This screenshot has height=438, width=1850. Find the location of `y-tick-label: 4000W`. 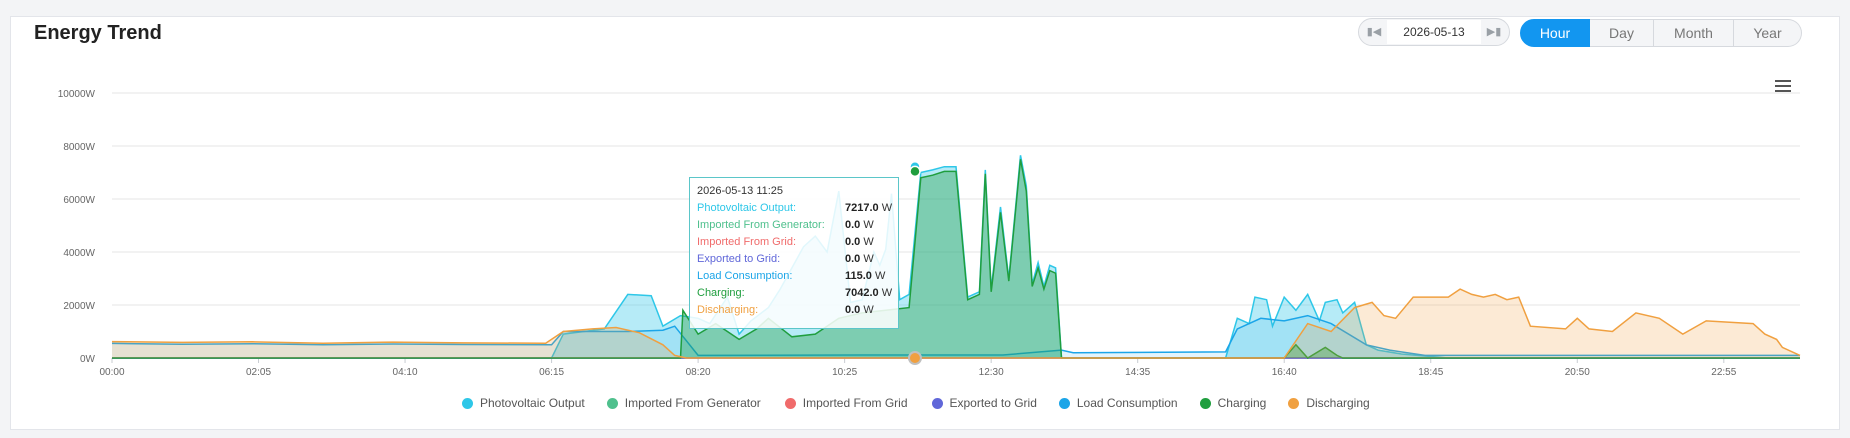

y-tick-label: 4000W is located at coordinates (79, 253).